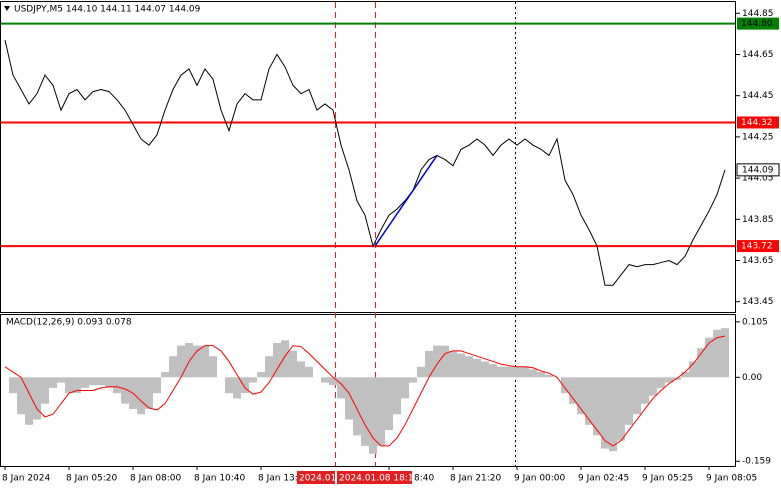 The image size is (781, 489). Describe the element at coordinates (278, 479) in the screenshot. I see `x-tick-label: 8 Jan 13:` at that location.